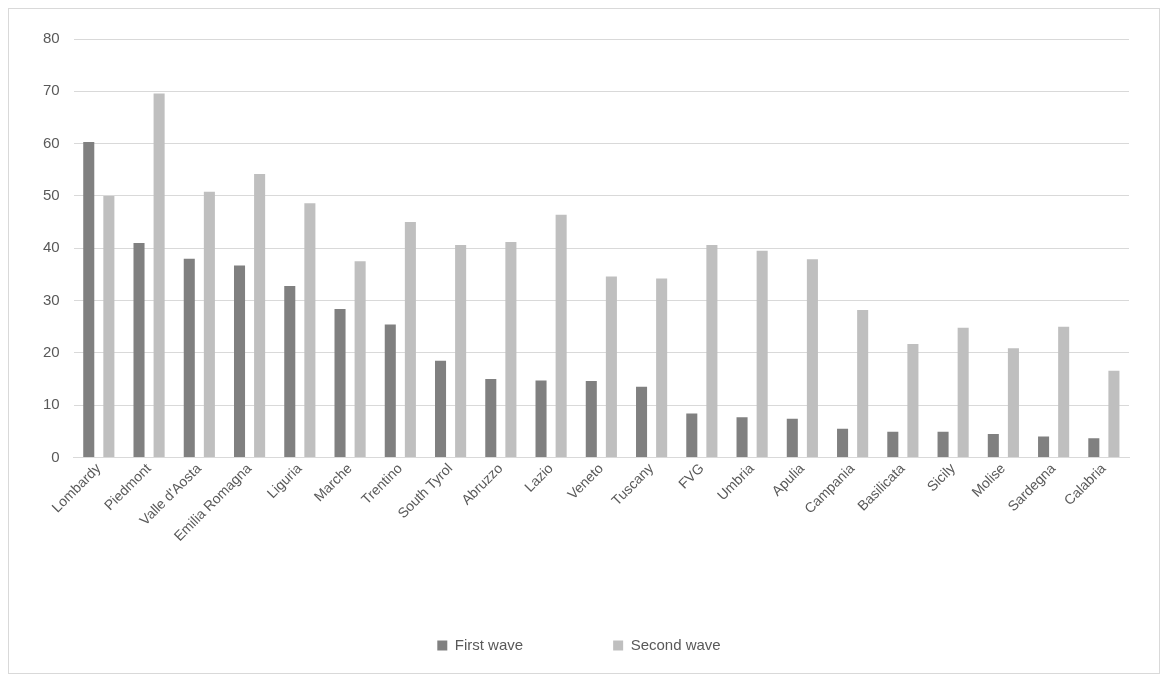 Image resolution: width=1168 pixels, height=682 pixels. What do you see at coordinates (51, 90) in the screenshot?
I see `y-tick-label: 70` at bounding box center [51, 90].